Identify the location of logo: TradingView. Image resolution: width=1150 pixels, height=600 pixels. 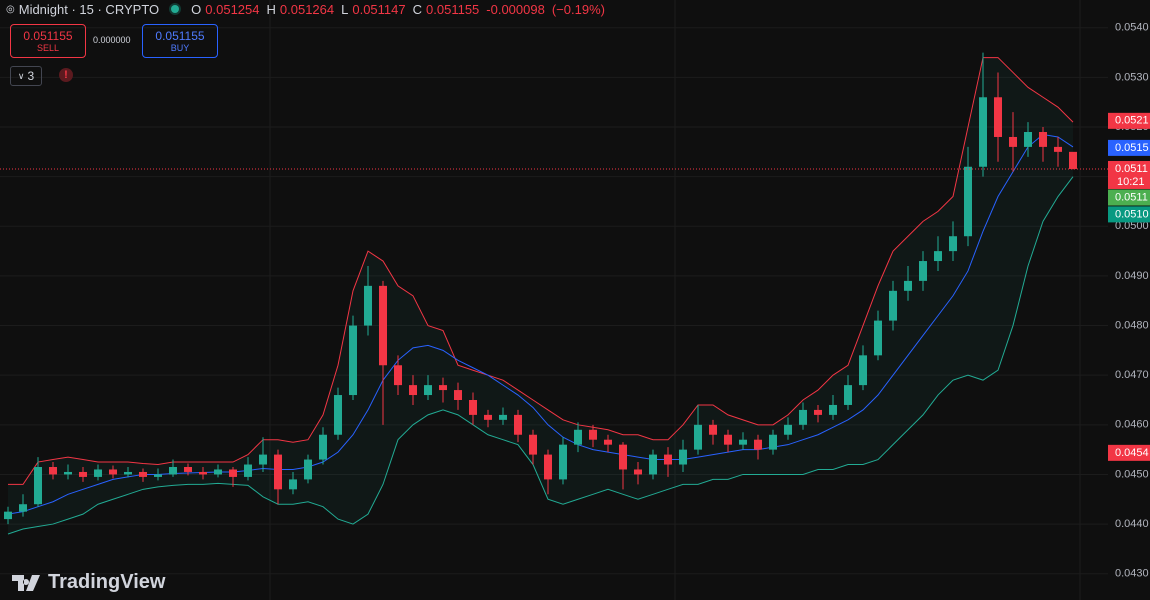
(88, 582).